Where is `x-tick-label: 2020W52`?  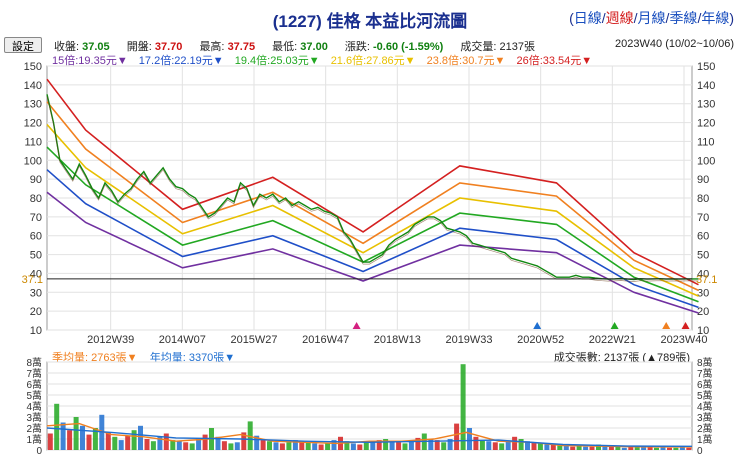 x-tick-label: 2020W52 is located at coordinates (540, 340).